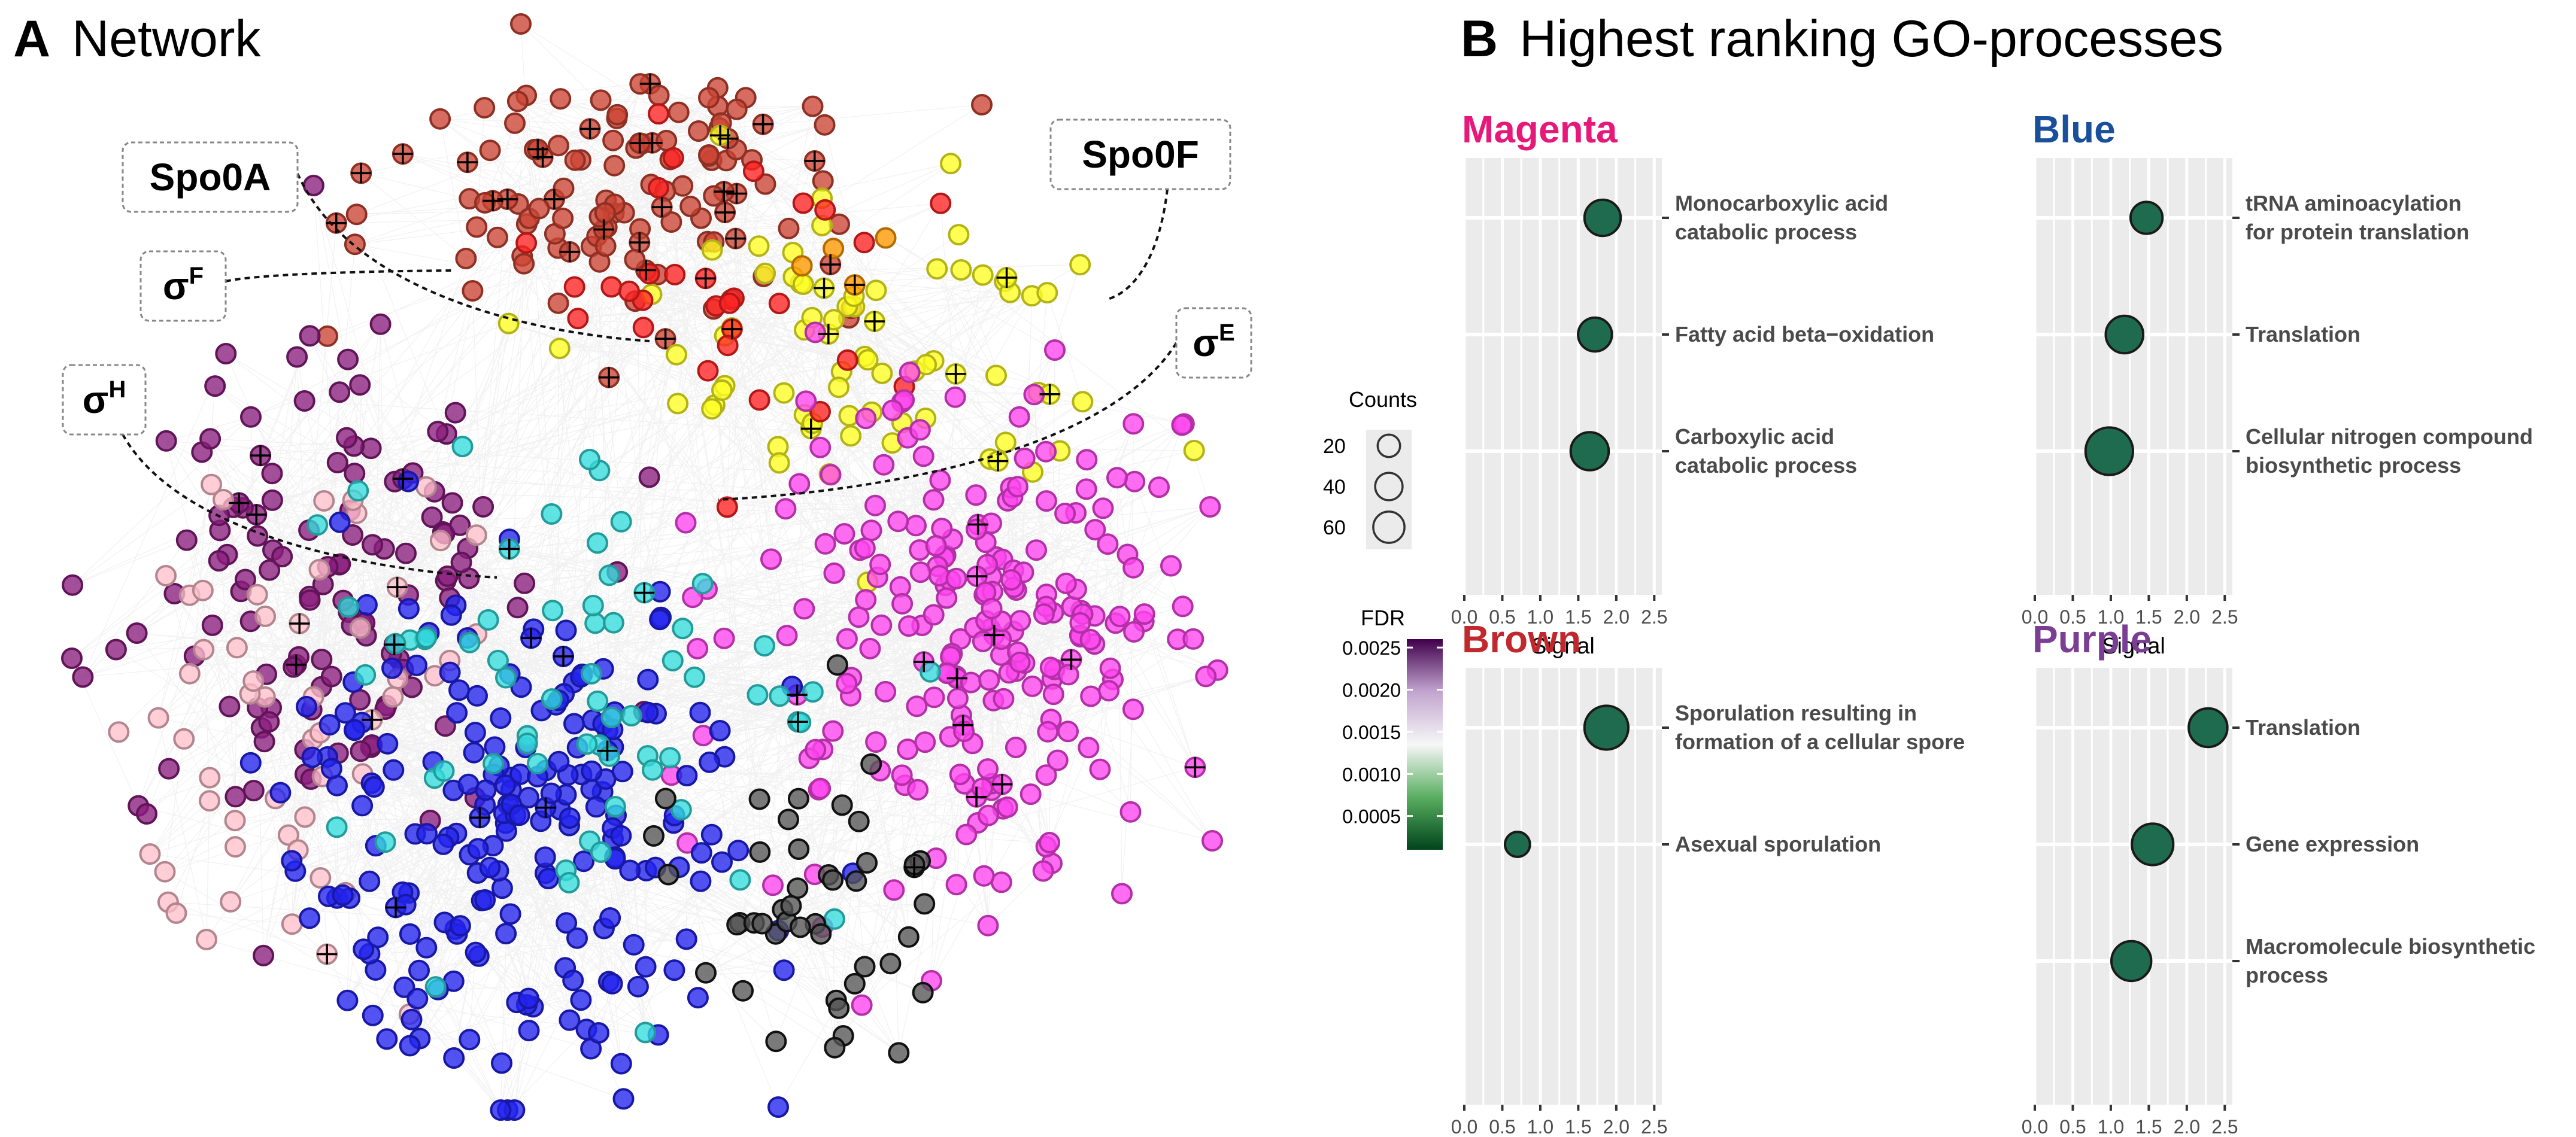  Describe the element at coordinates (1383, 399) in the screenshot. I see `counts-legend-title: Counts` at that location.